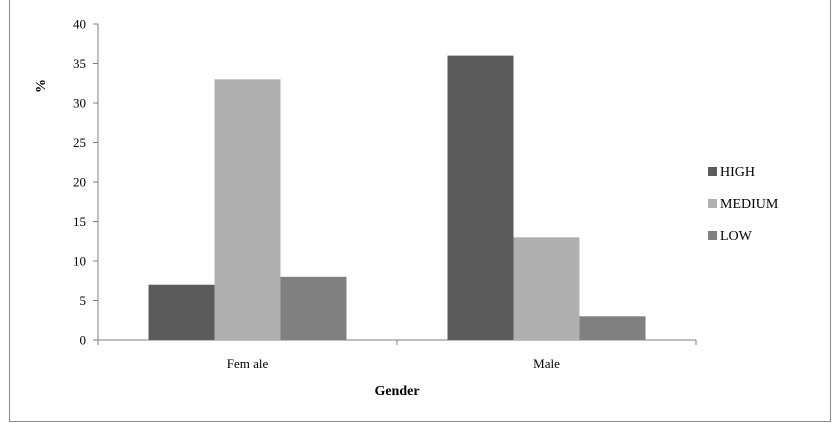 This screenshot has width=832, height=423. What do you see at coordinates (712, 235) in the screenshot?
I see `legend-swatch-low` at bounding box center [712, 235].